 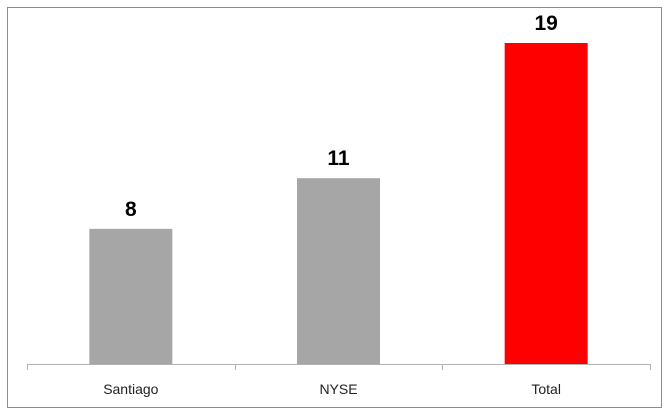 What do you see at coordinates (130, 389) in the screenshot?
I see `category-label-santiago: Santiago` at bounding box center [130, 389].